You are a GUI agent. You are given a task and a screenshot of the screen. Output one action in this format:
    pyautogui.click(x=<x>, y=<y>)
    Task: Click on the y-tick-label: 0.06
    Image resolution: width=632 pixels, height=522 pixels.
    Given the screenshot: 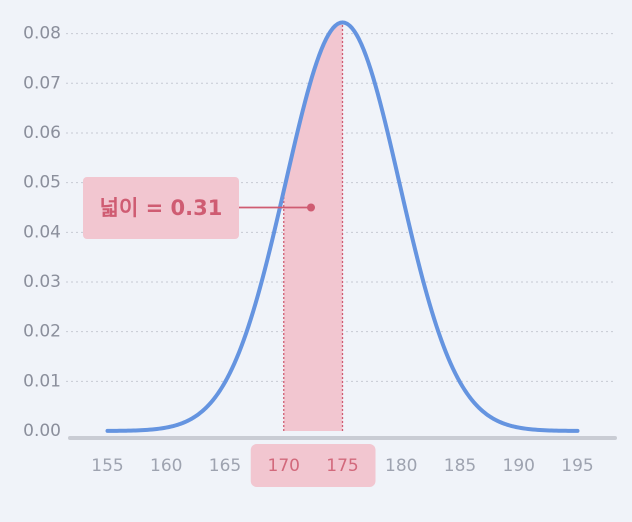 What is the action you would take?
    pyautogui.click(x=42, y=133)
    